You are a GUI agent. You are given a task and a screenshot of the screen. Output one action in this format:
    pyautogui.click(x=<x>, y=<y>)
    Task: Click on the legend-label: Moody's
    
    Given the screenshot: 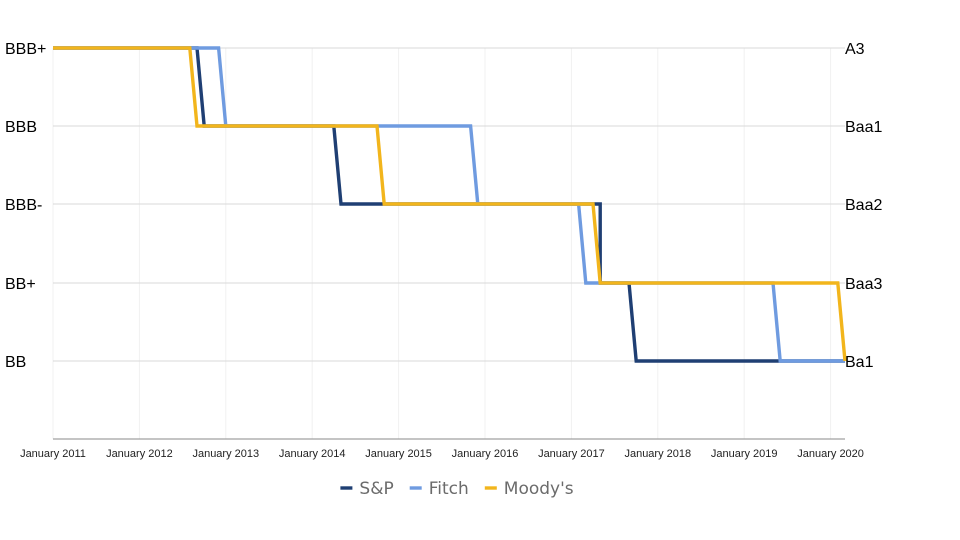 What is the action you would take?
    pyautogui.click(x=539, y=489)
    